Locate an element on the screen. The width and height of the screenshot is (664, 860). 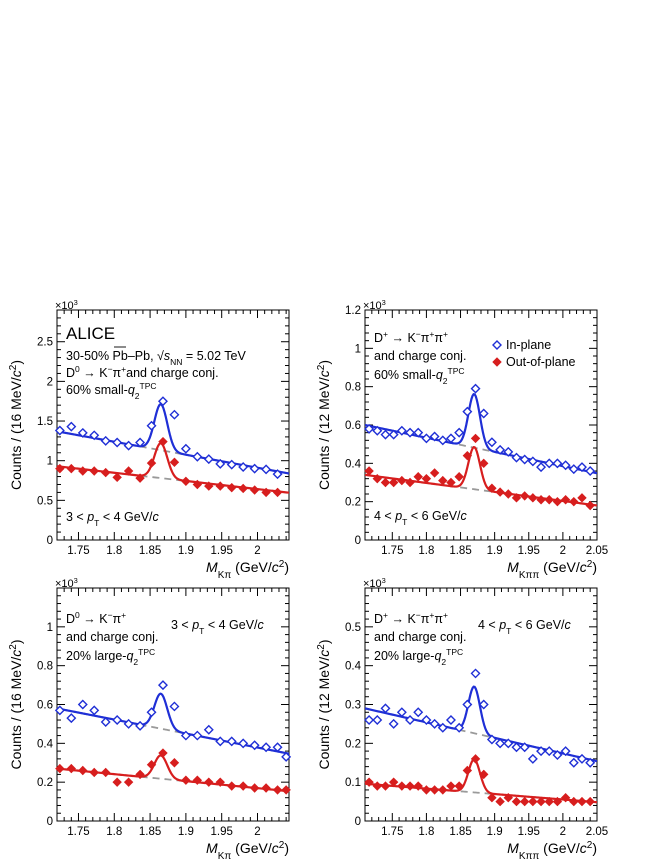
in-plane-series is located at coordinates (480, 718).